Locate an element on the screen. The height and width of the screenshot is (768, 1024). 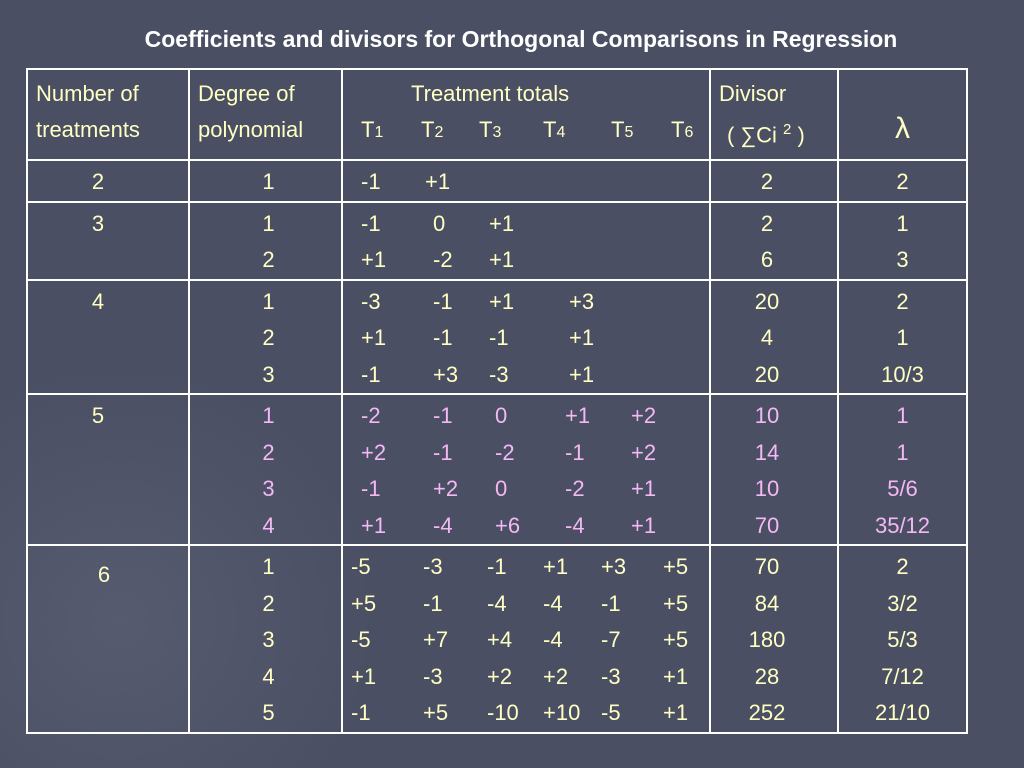
coefficient-line: -2 -1 0 +1 +2 is located at coordinates (526, 416).